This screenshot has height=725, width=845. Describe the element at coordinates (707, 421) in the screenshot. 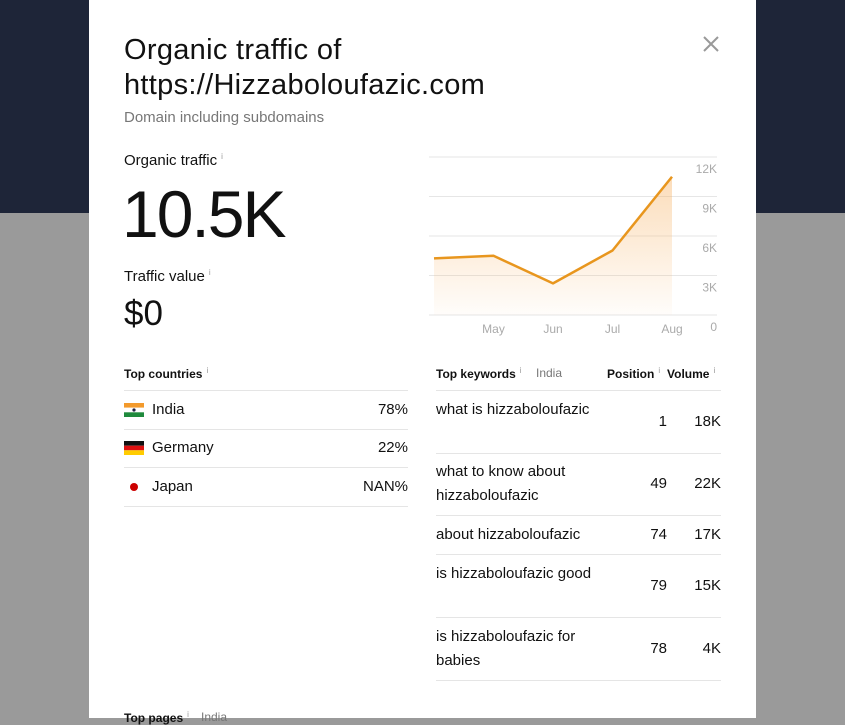

I see `volume: 18K` at that location.